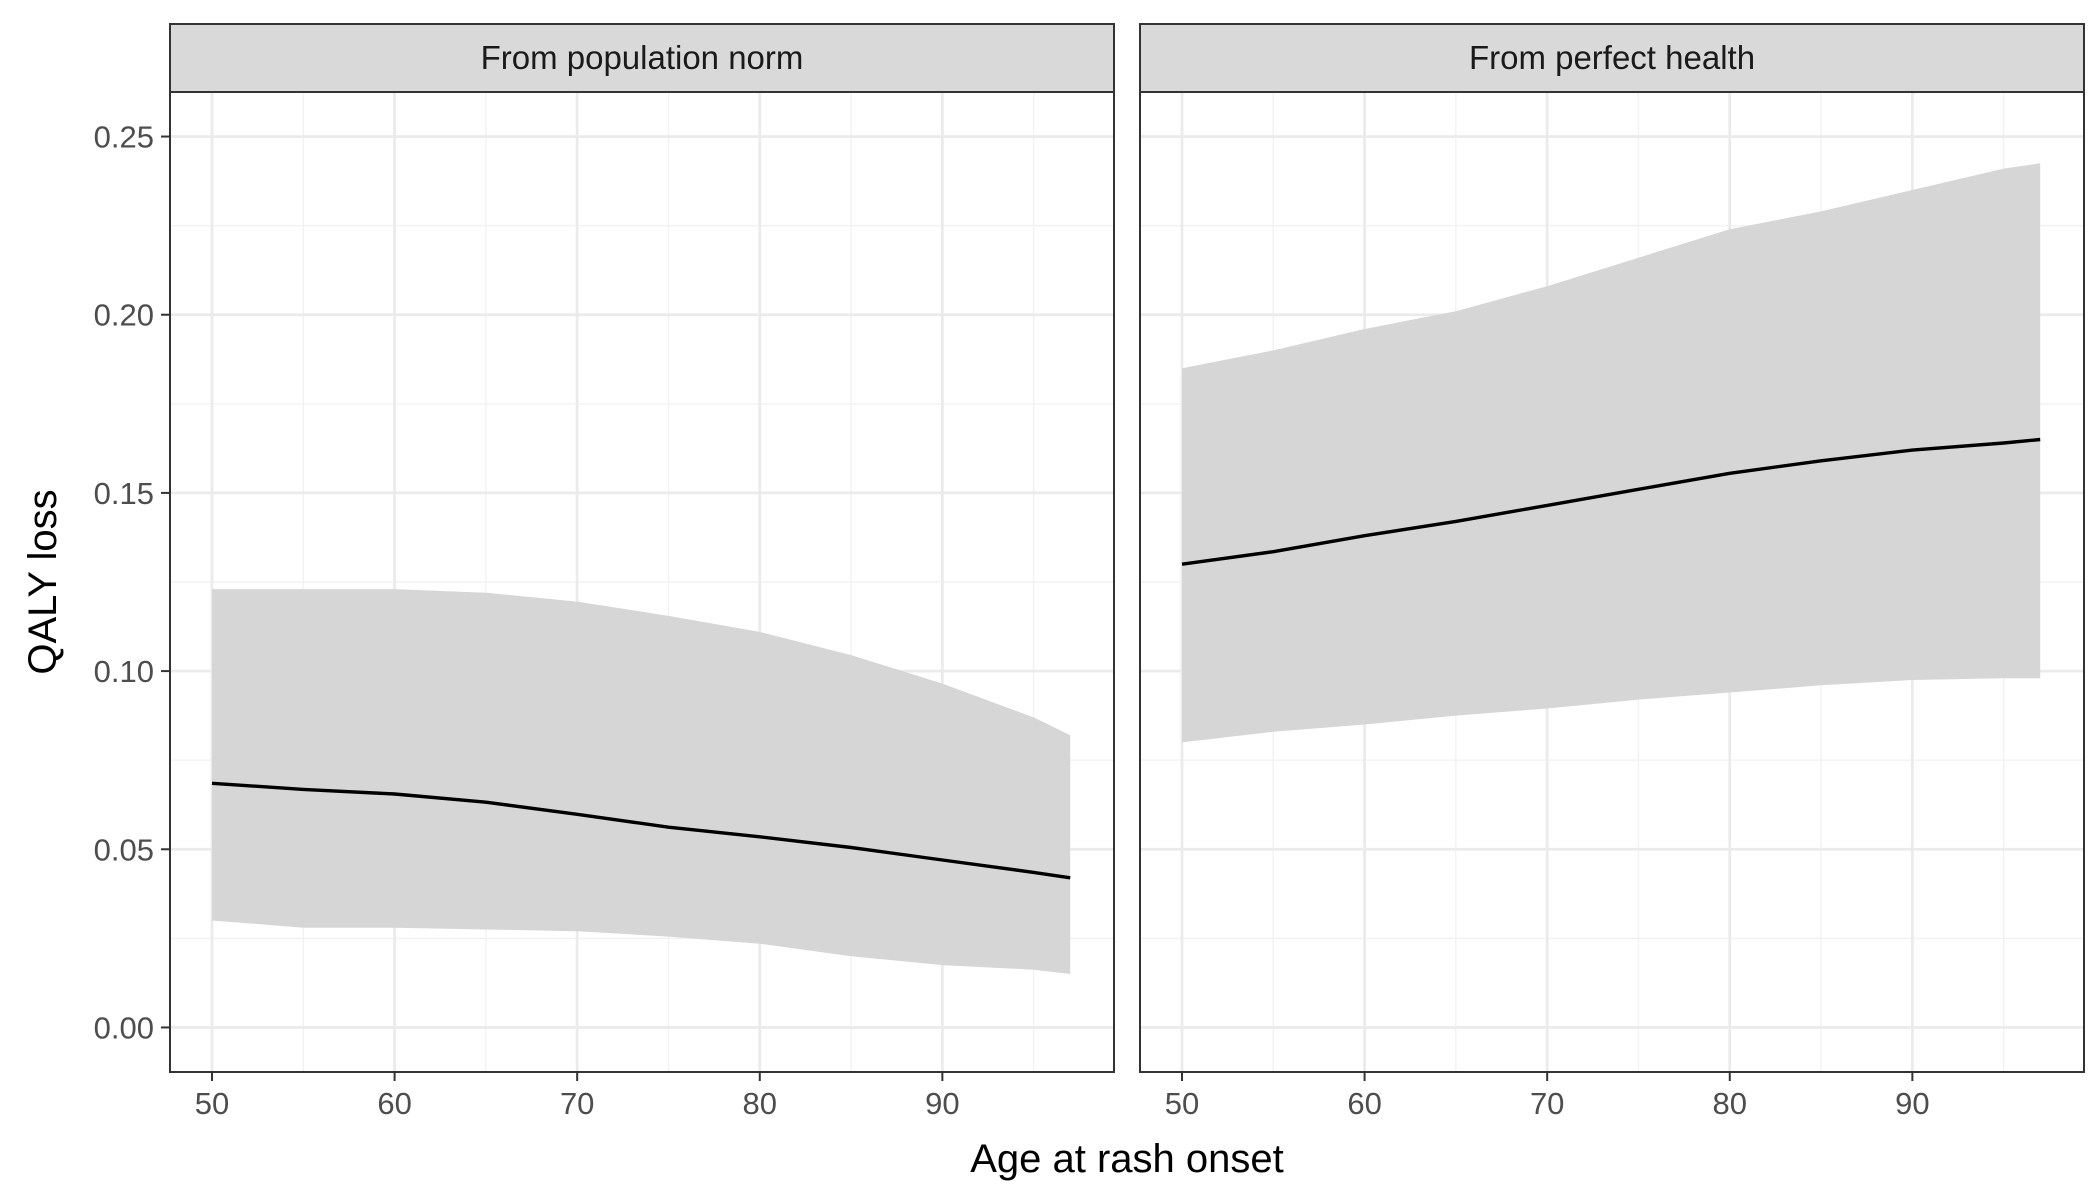 This screenshot has height=1200, width=2100. Describe the element at coordinates (124, 849) in the screenshot. I see `y-tick-label: 0.05` at that location.